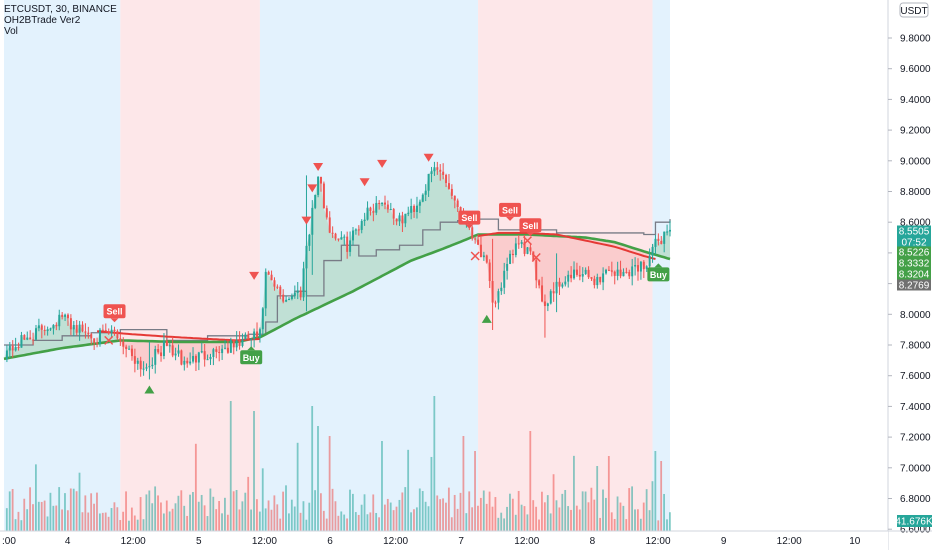  Describe the element at coordinates (11, 31) in the screenshot. I see `indicator-label-vol: Vol` at that location.